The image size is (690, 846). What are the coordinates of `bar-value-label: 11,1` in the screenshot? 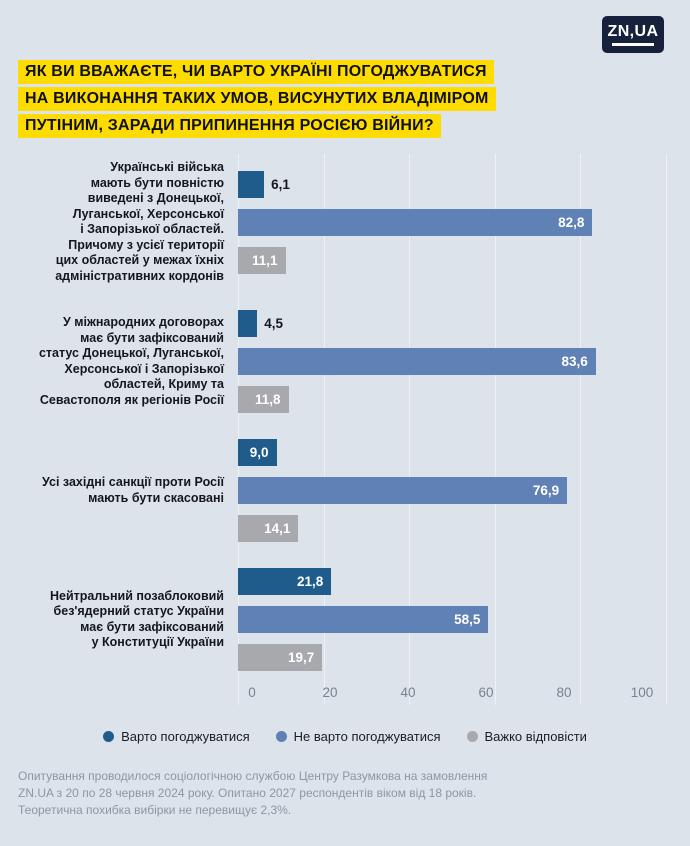 It's located at (264, 260).